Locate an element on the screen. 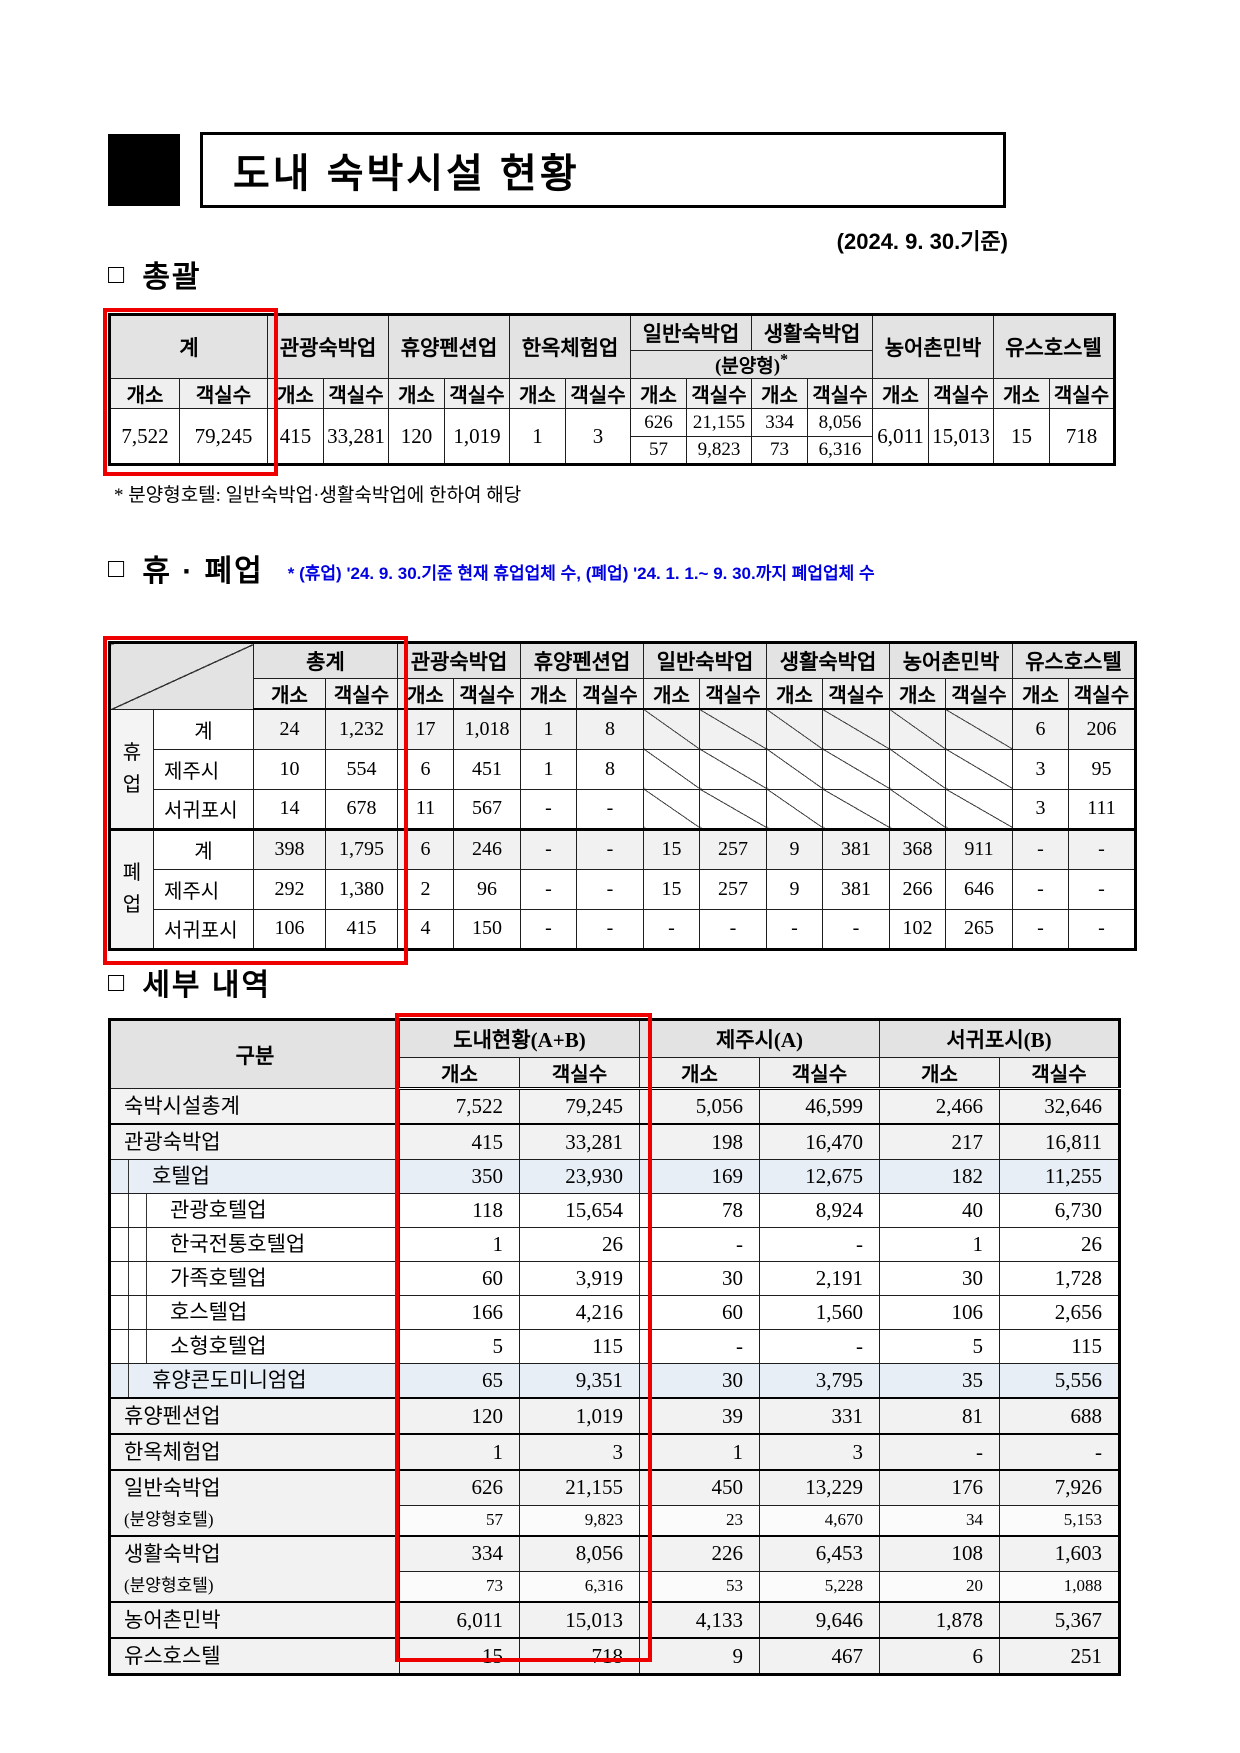  cell: 23,930 is located at coordinates (579, 1176).